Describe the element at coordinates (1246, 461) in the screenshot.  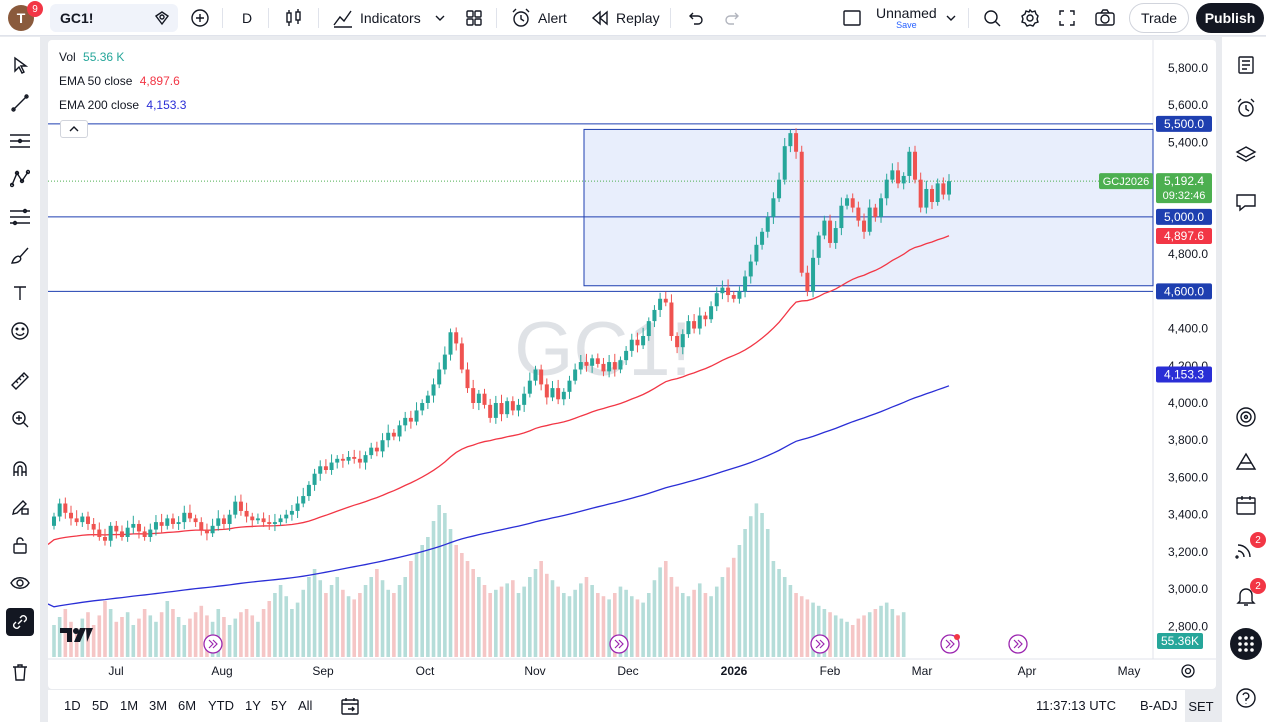
I see `ideas-icon` at that location.